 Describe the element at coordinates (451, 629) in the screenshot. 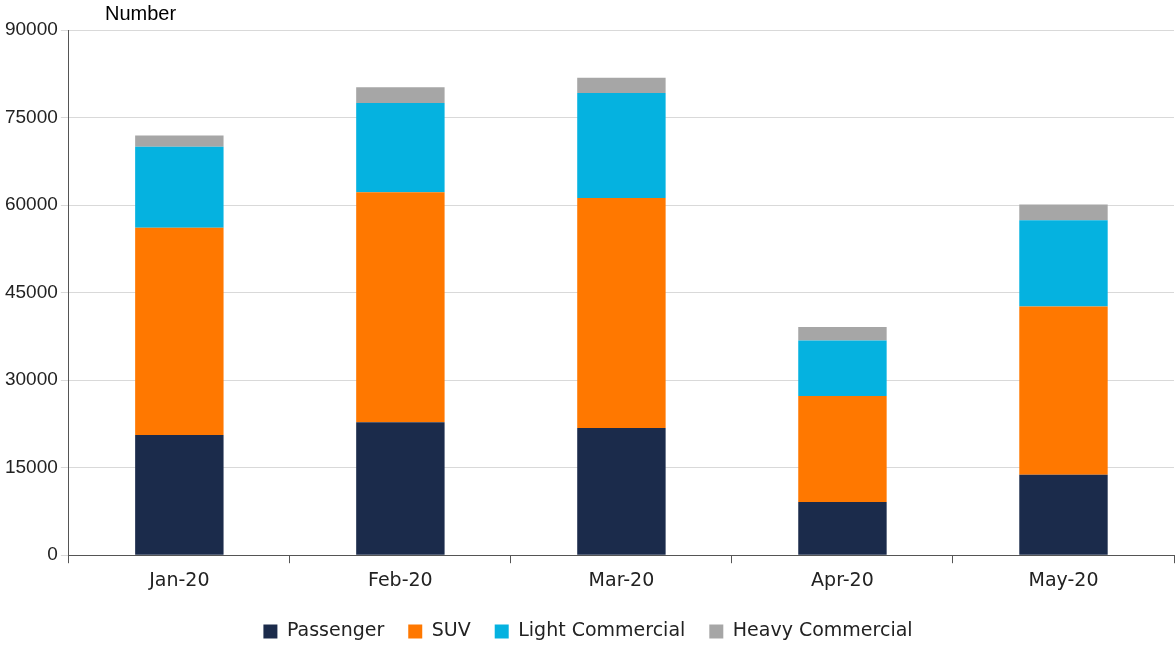

I see `legend-label: SUV` at that location.